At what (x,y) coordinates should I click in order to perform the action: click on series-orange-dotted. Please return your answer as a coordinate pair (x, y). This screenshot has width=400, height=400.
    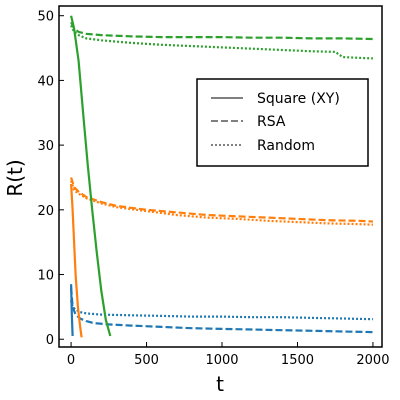
    Looking at the image, I should click on (221, 203).